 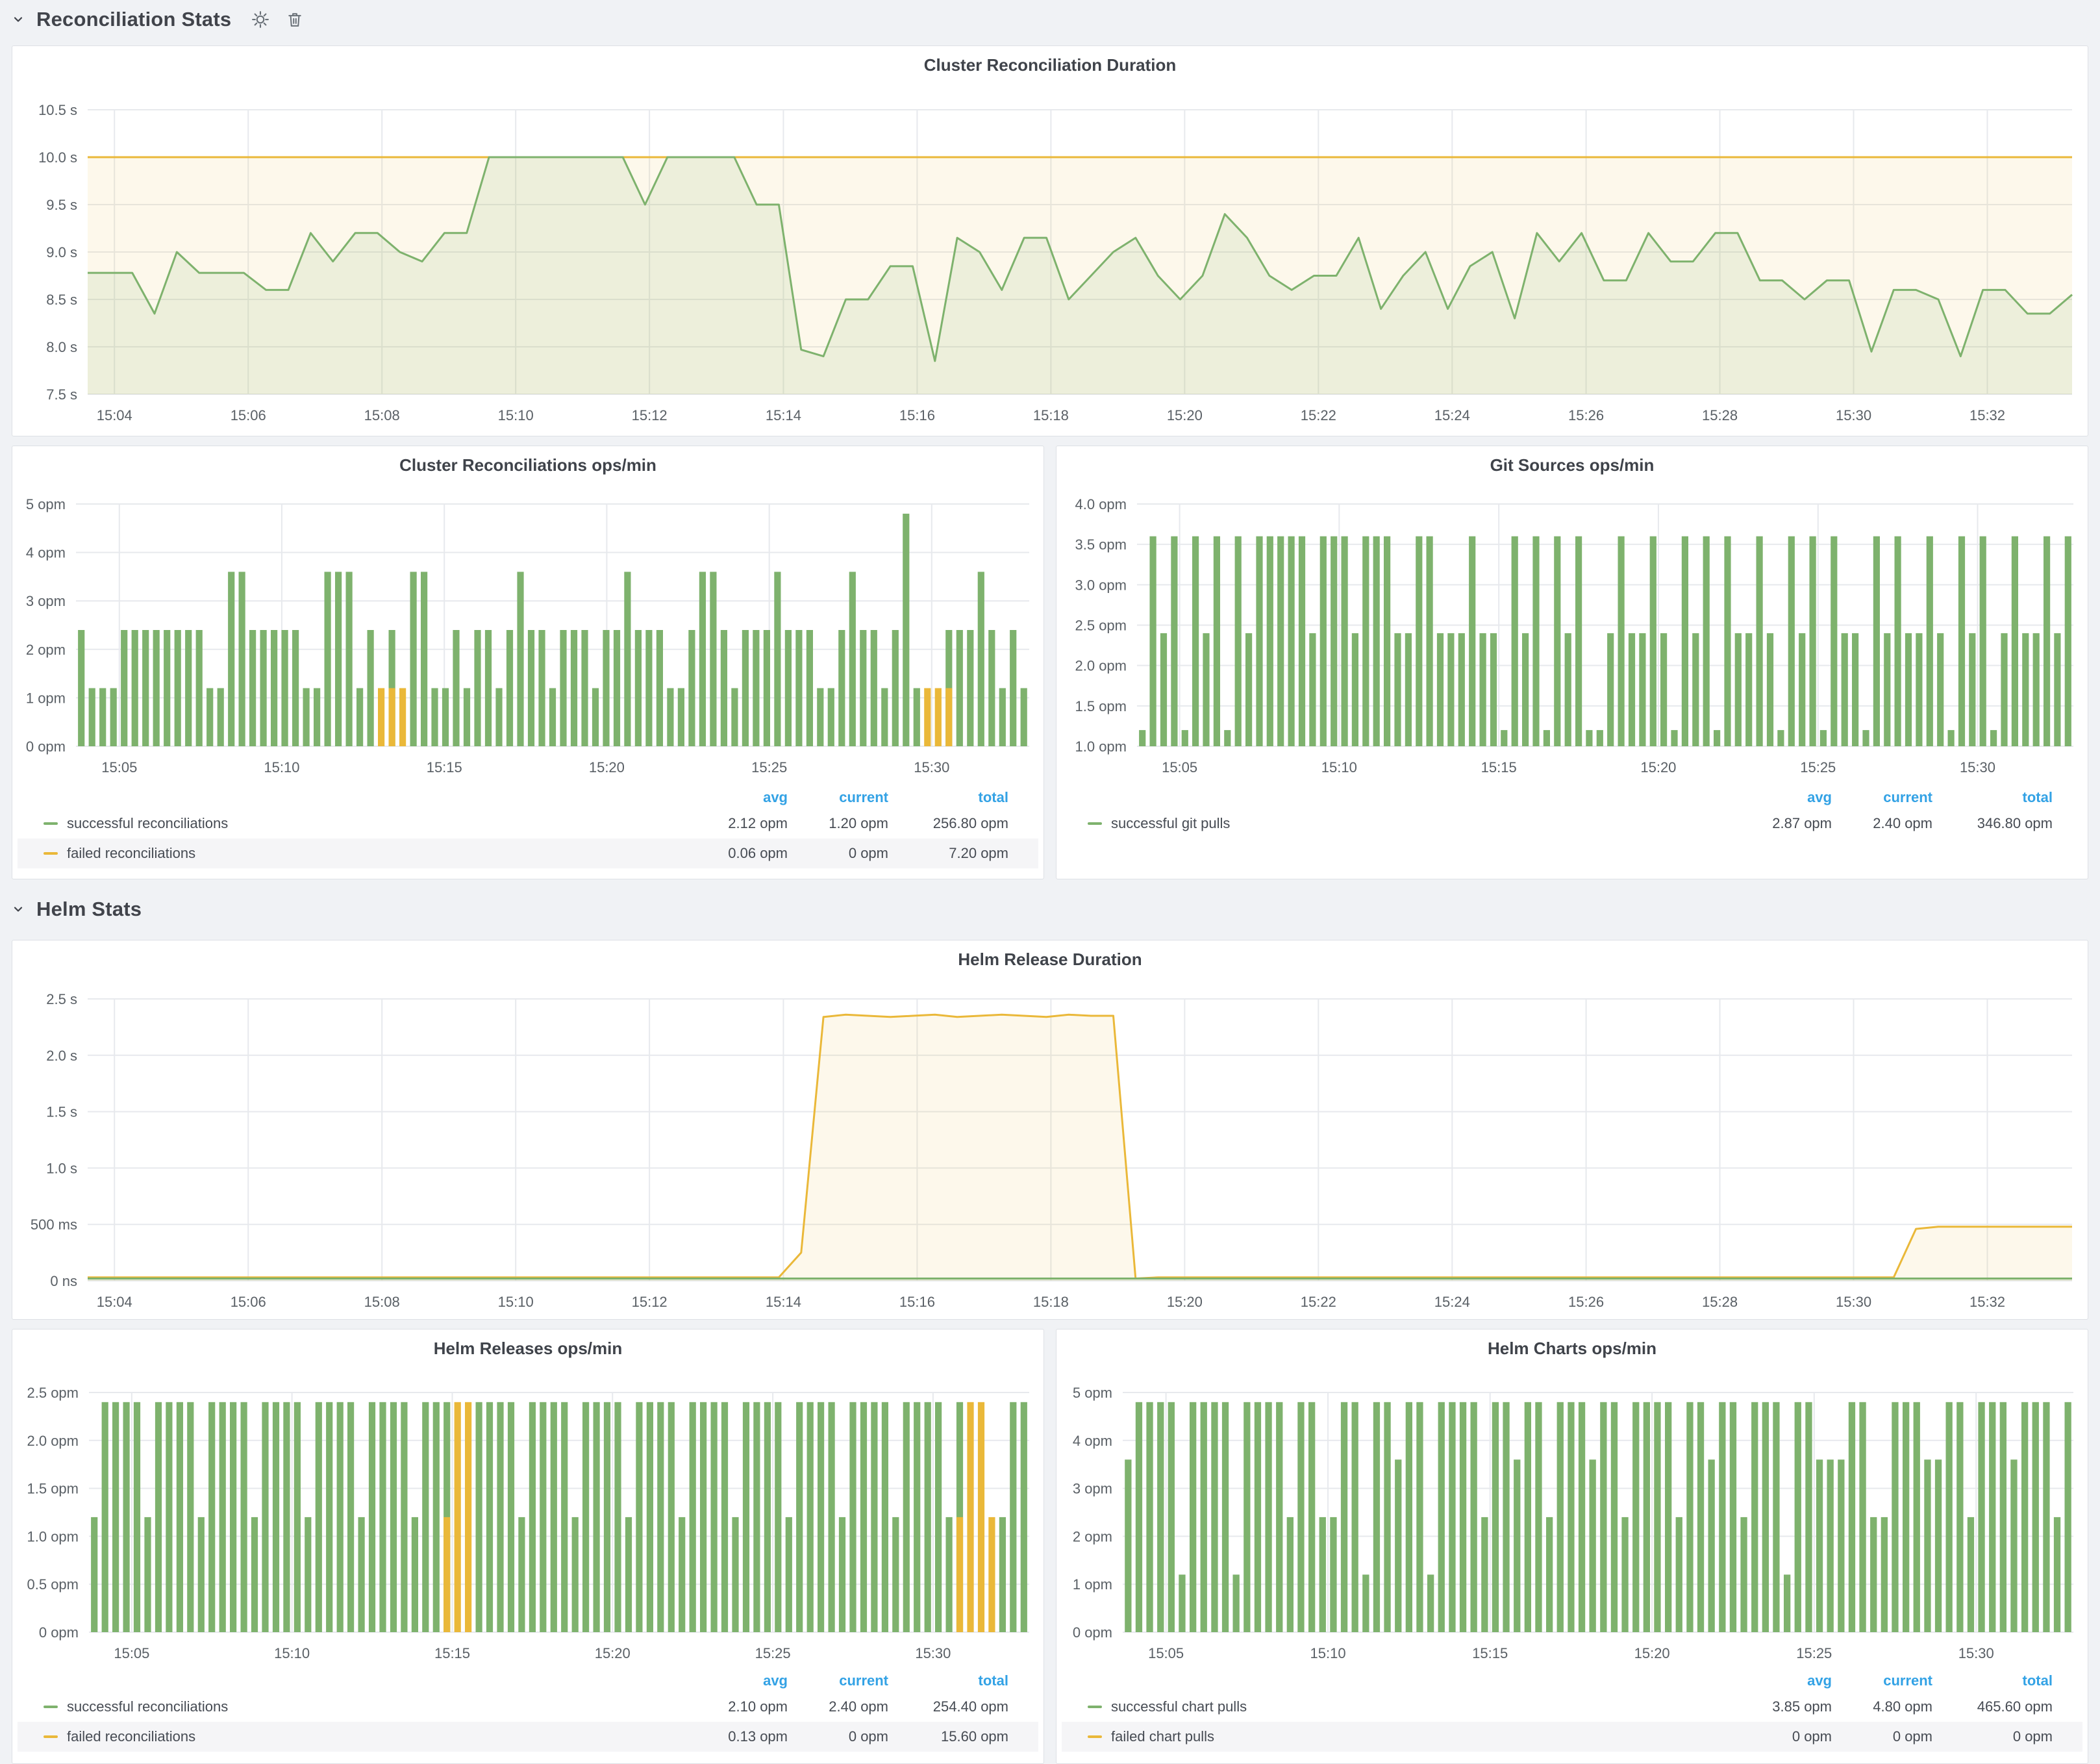 What do you see at coordinates (53, 1536) in the screenshot?
I see `svg-text: 1.0 opm` at bounding box center [53, 1536].